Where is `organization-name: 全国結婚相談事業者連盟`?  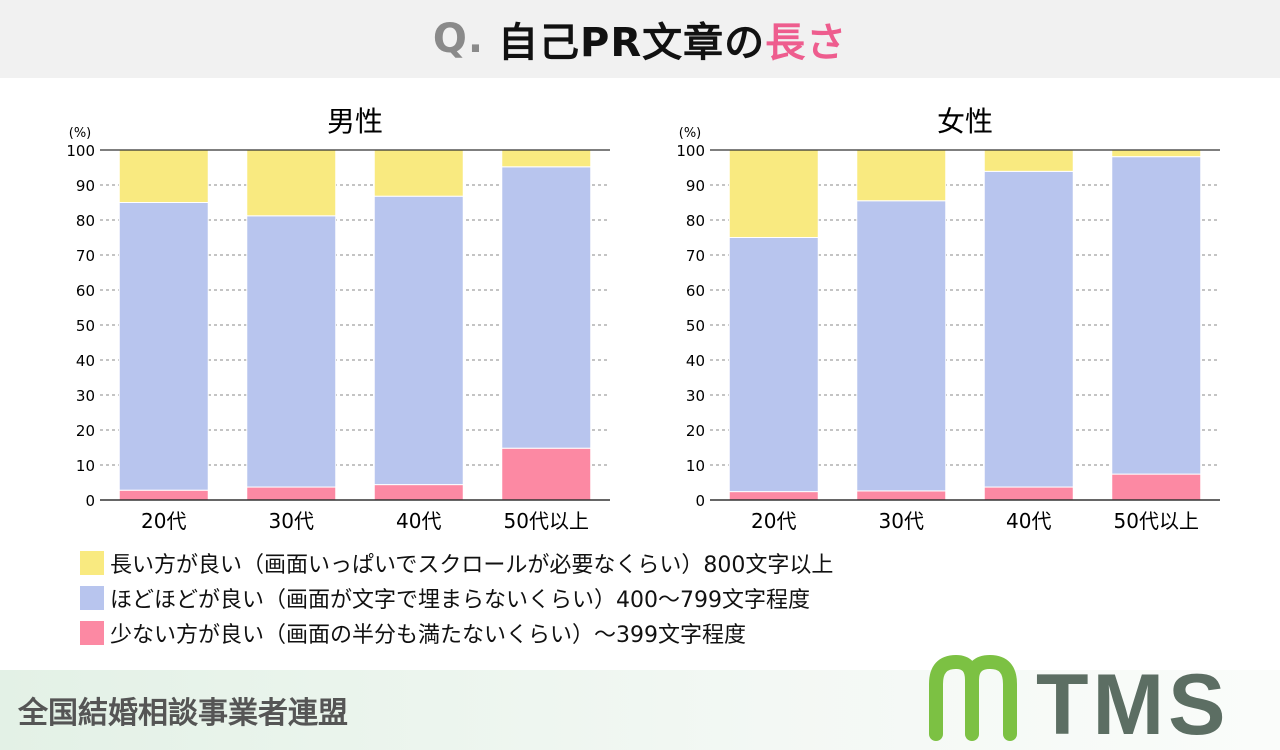
organization-name: 全国結婚相談事業者連盟 is located at coordinates (183, 713).